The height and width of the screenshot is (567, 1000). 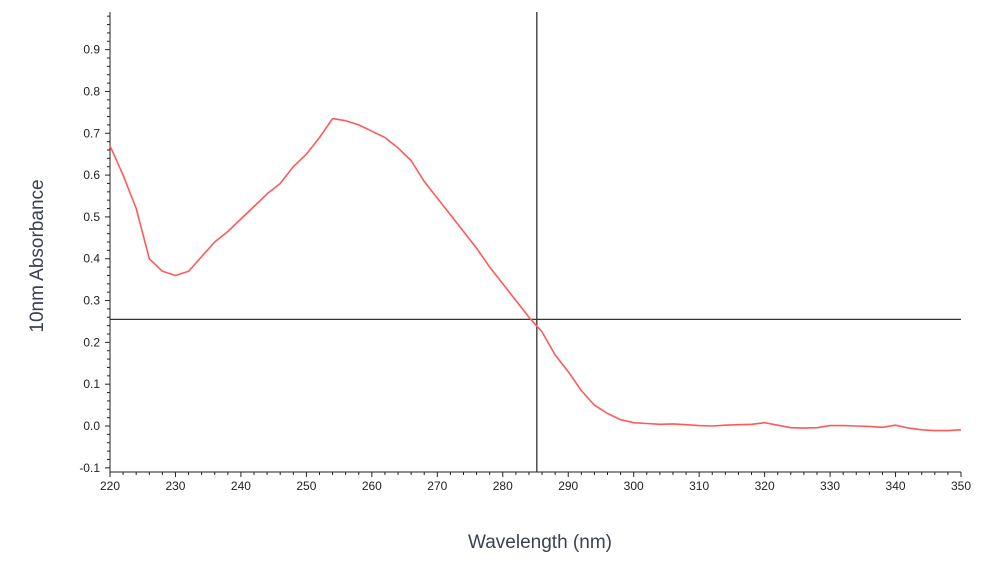 What do you see at coordinates (91, 217) in the screenshot?
I see `y-tick-label: 0.5` at bounding box center [91, 217].